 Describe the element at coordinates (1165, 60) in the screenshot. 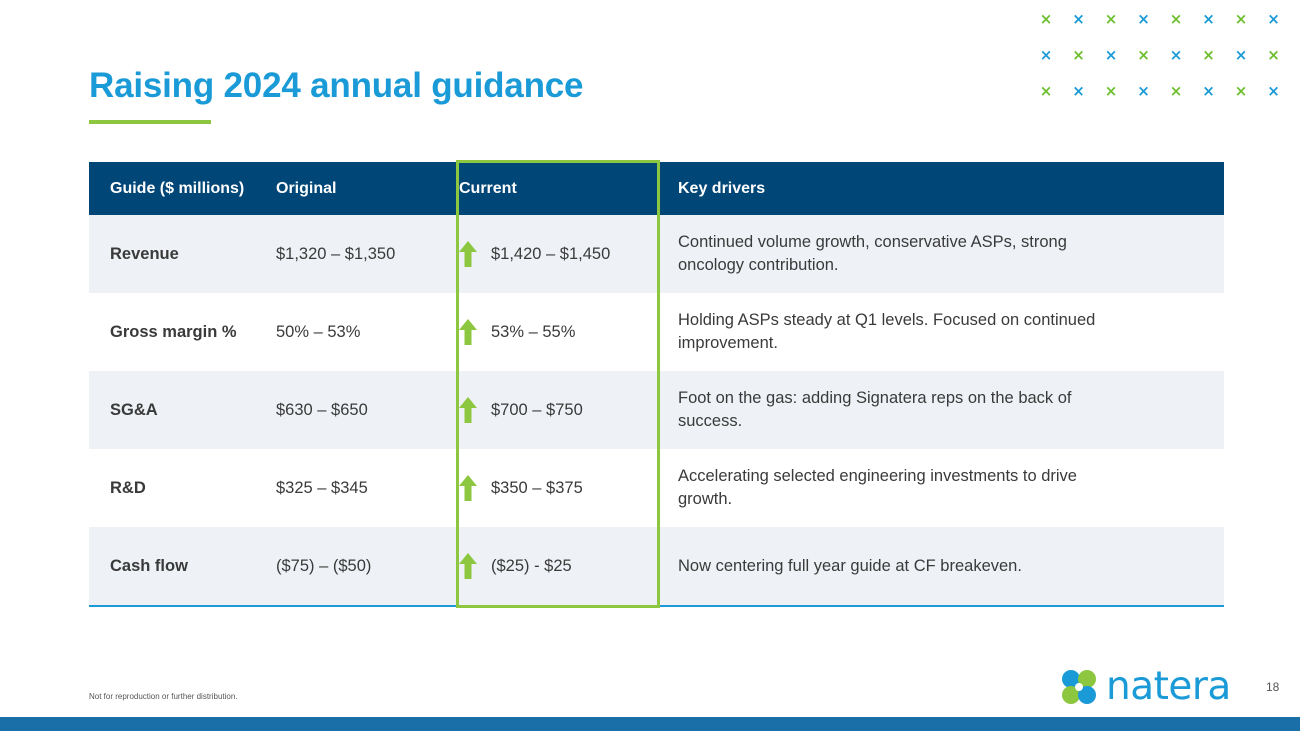

I see `decorative-x-pattern: × × × × × × × × × × × × × × × × × × × × × × × ×` at that location.